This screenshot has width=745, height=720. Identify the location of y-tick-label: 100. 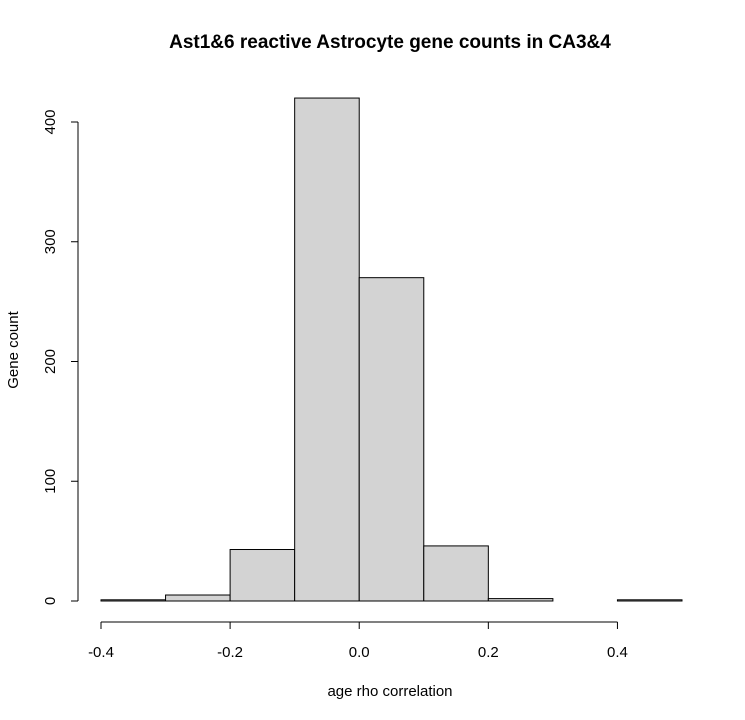
(50, 481).